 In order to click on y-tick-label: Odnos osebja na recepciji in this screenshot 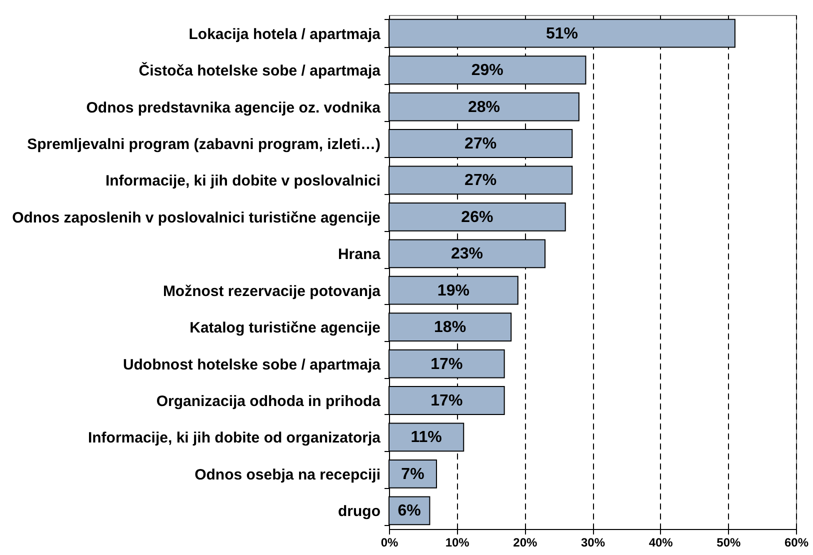, I will do `click(287, 475)`.